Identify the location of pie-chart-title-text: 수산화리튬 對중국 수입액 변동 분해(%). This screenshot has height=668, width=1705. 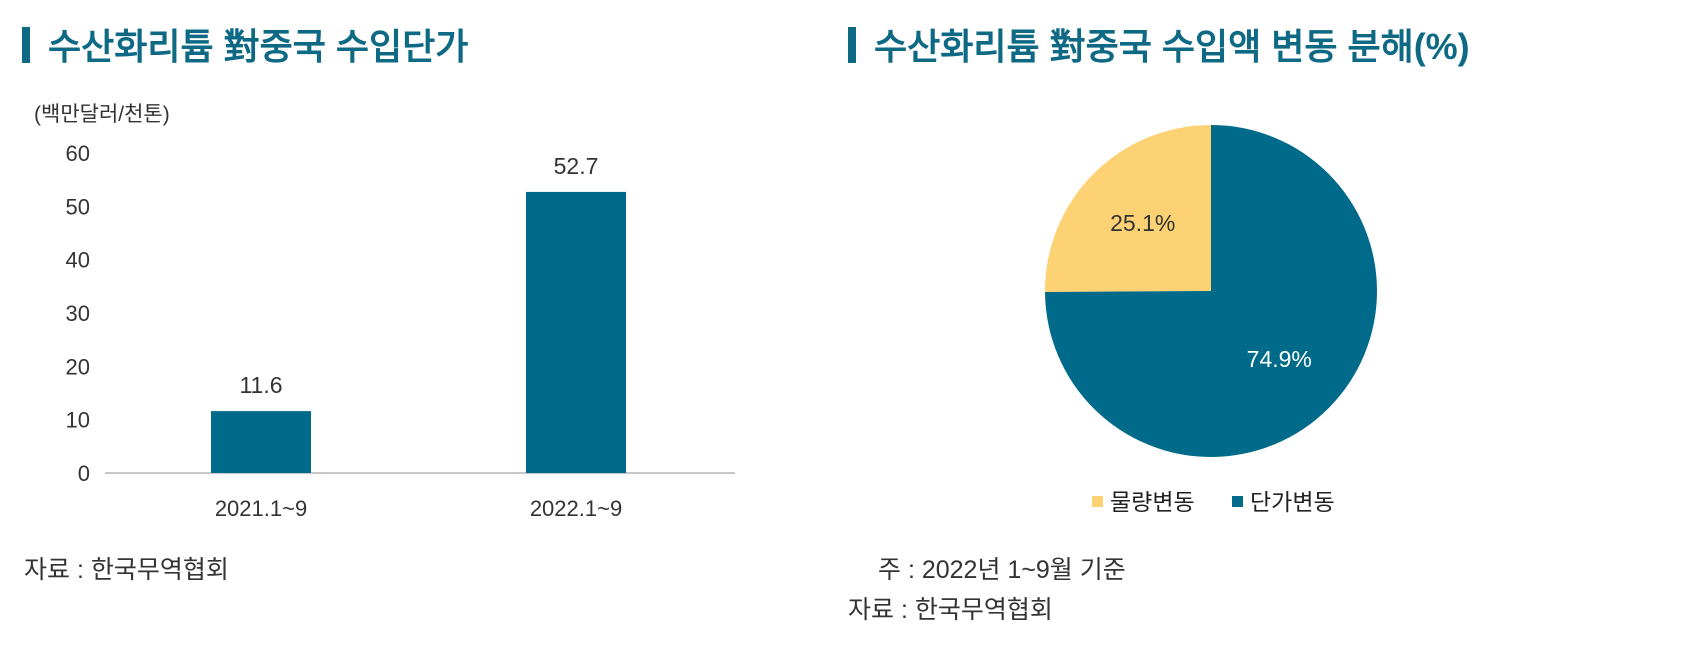
(1172, 46).